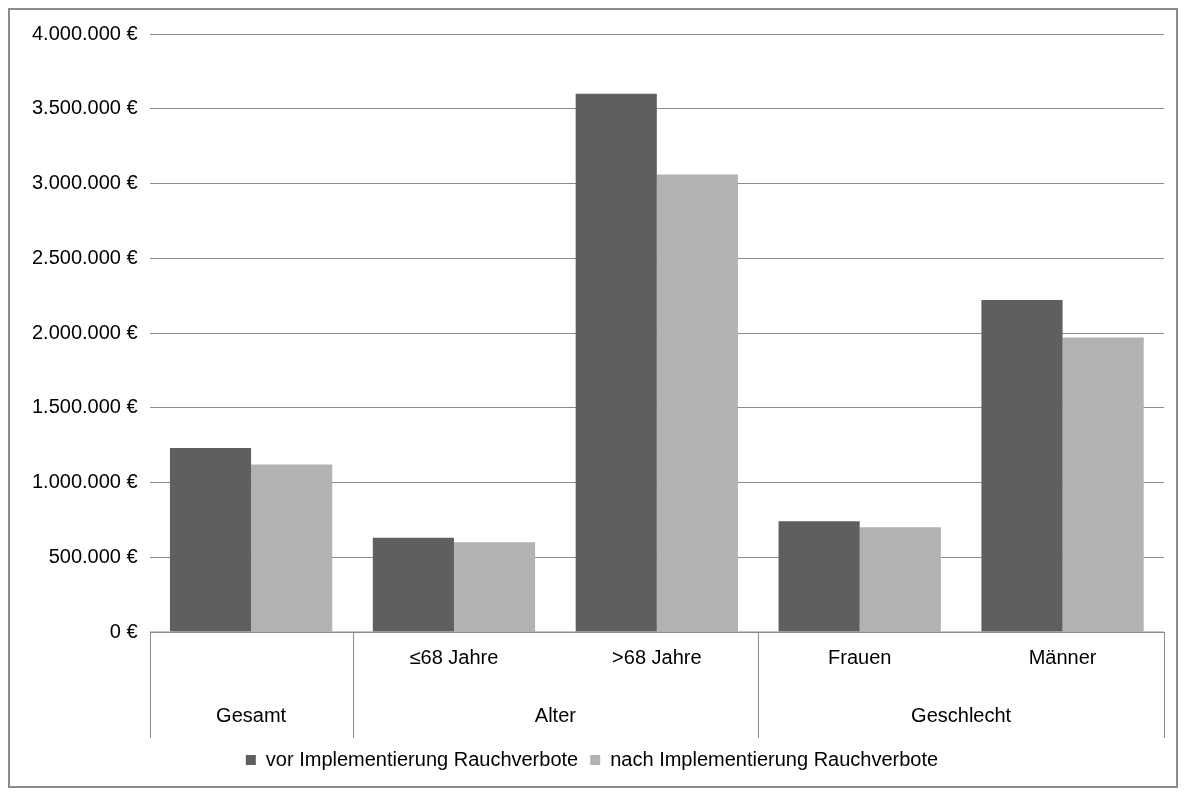 This screenshot has height=798, width=1187. Describe the element at coordinates (251, 714) in the screenshot. I see `text: Gesamt` at that location.